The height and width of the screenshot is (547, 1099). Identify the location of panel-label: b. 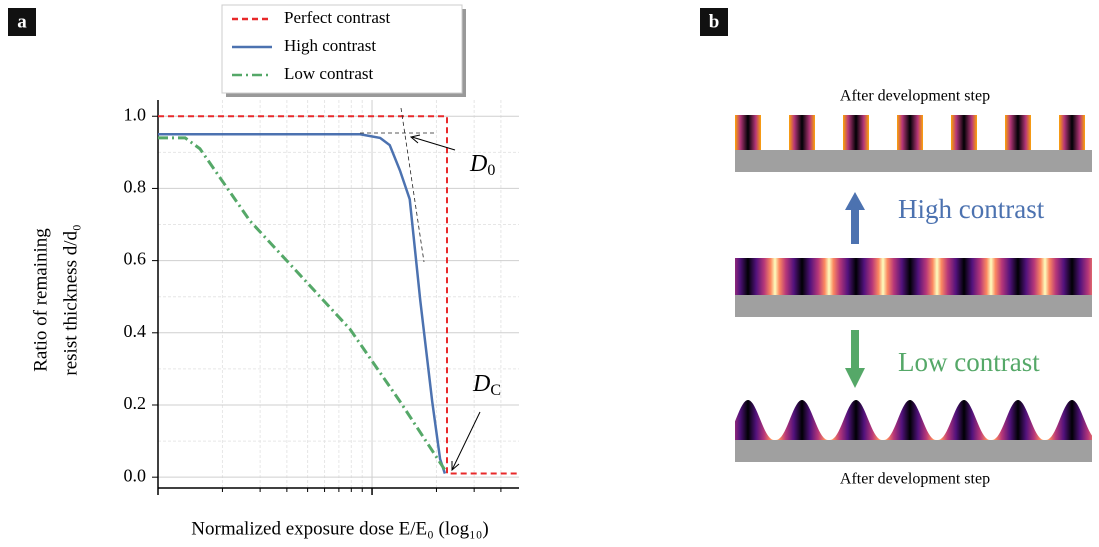
(714, 21).